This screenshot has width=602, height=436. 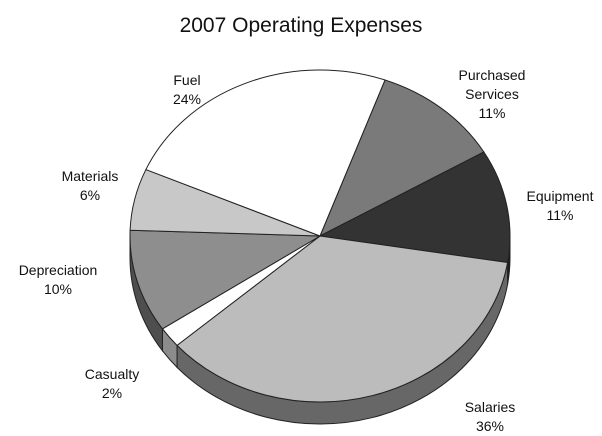 I want to click on value-label: 36%, so click(x=490, y=426).